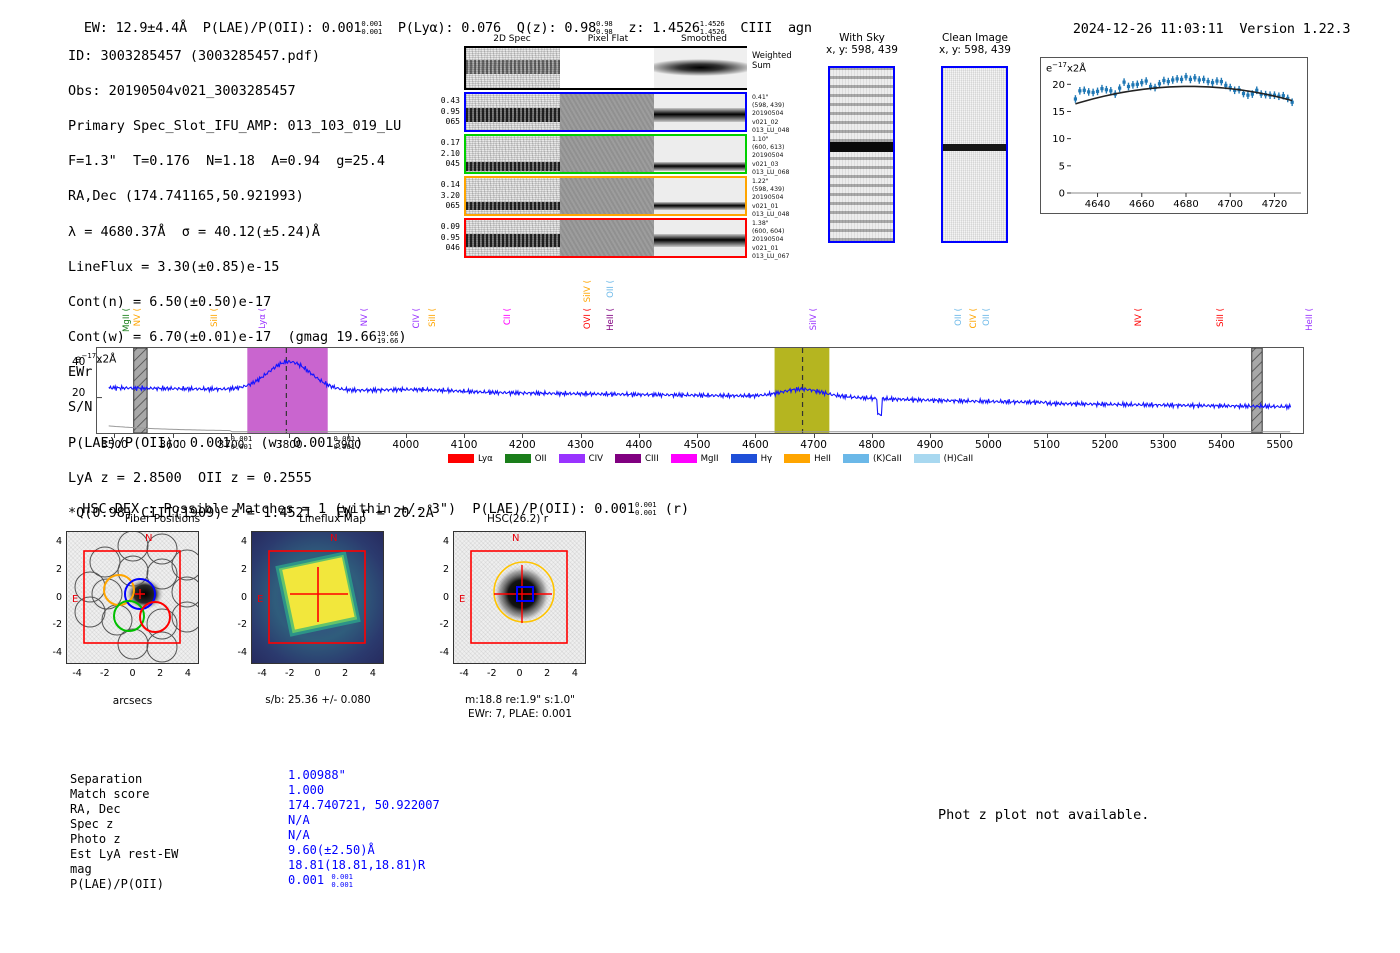 This screenshot has width=1400, height=953. What do you see at coordinates (149, 442) in the screenshot?
I see `info-plae-pre: P(LAE)/P(OII): 0.001` at bounding box center [149, 442].